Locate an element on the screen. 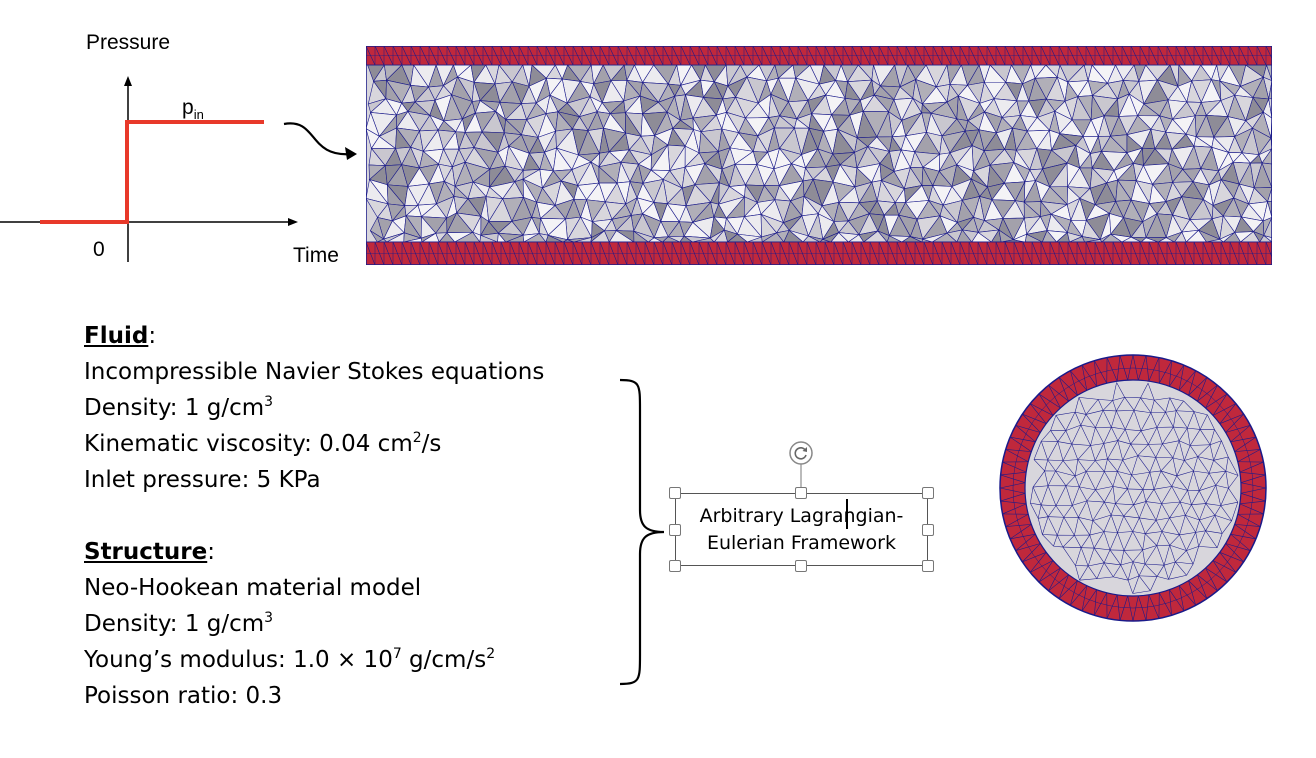 This screenshot has width=1316, height=758. curved-arrow-head is located at coordinates (351, 153).